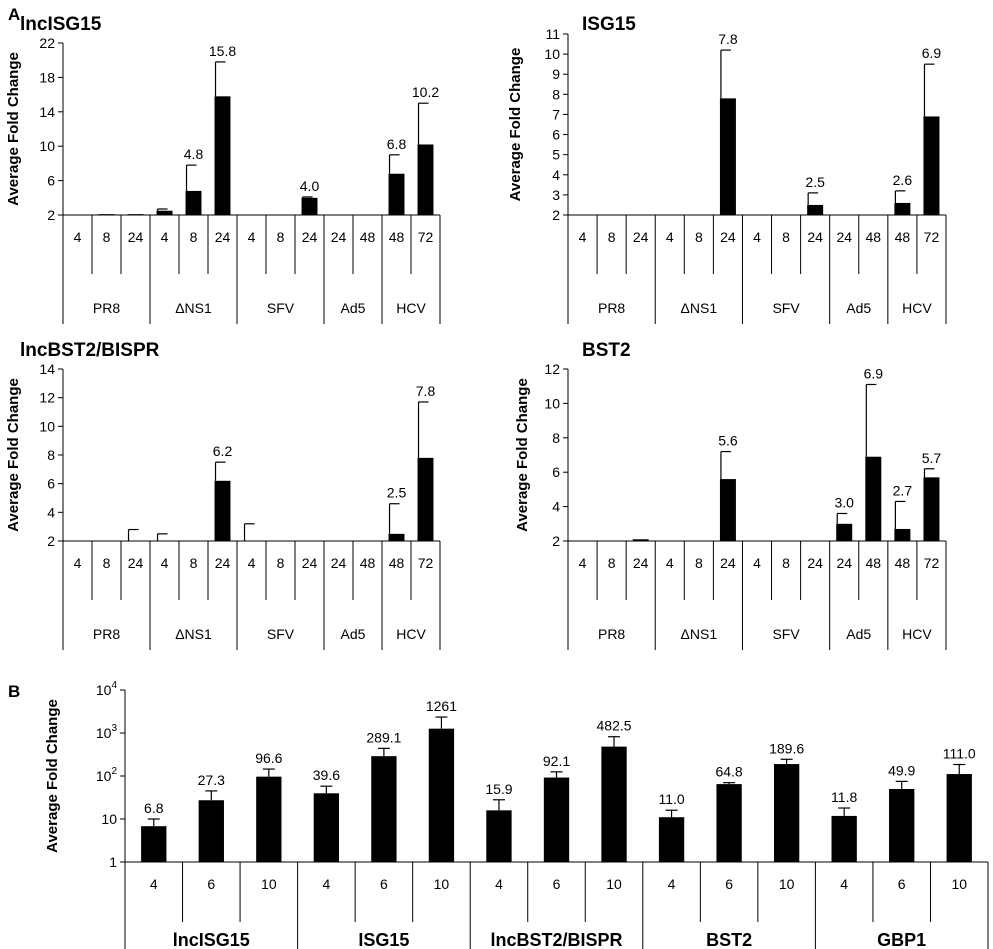 The image size is (993, 949). Describe the element at coordinates (211, 780) in the screenshot. I see `data-label: 27.3` at that location.